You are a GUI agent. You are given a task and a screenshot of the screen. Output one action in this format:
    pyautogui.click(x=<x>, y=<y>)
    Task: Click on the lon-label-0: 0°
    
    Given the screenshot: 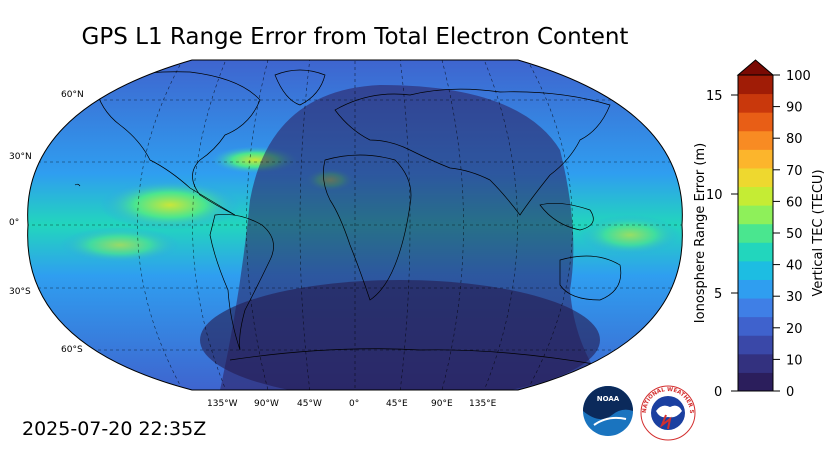 What is the action you would take?
    pyautogui.click(x=354, y=404)
    